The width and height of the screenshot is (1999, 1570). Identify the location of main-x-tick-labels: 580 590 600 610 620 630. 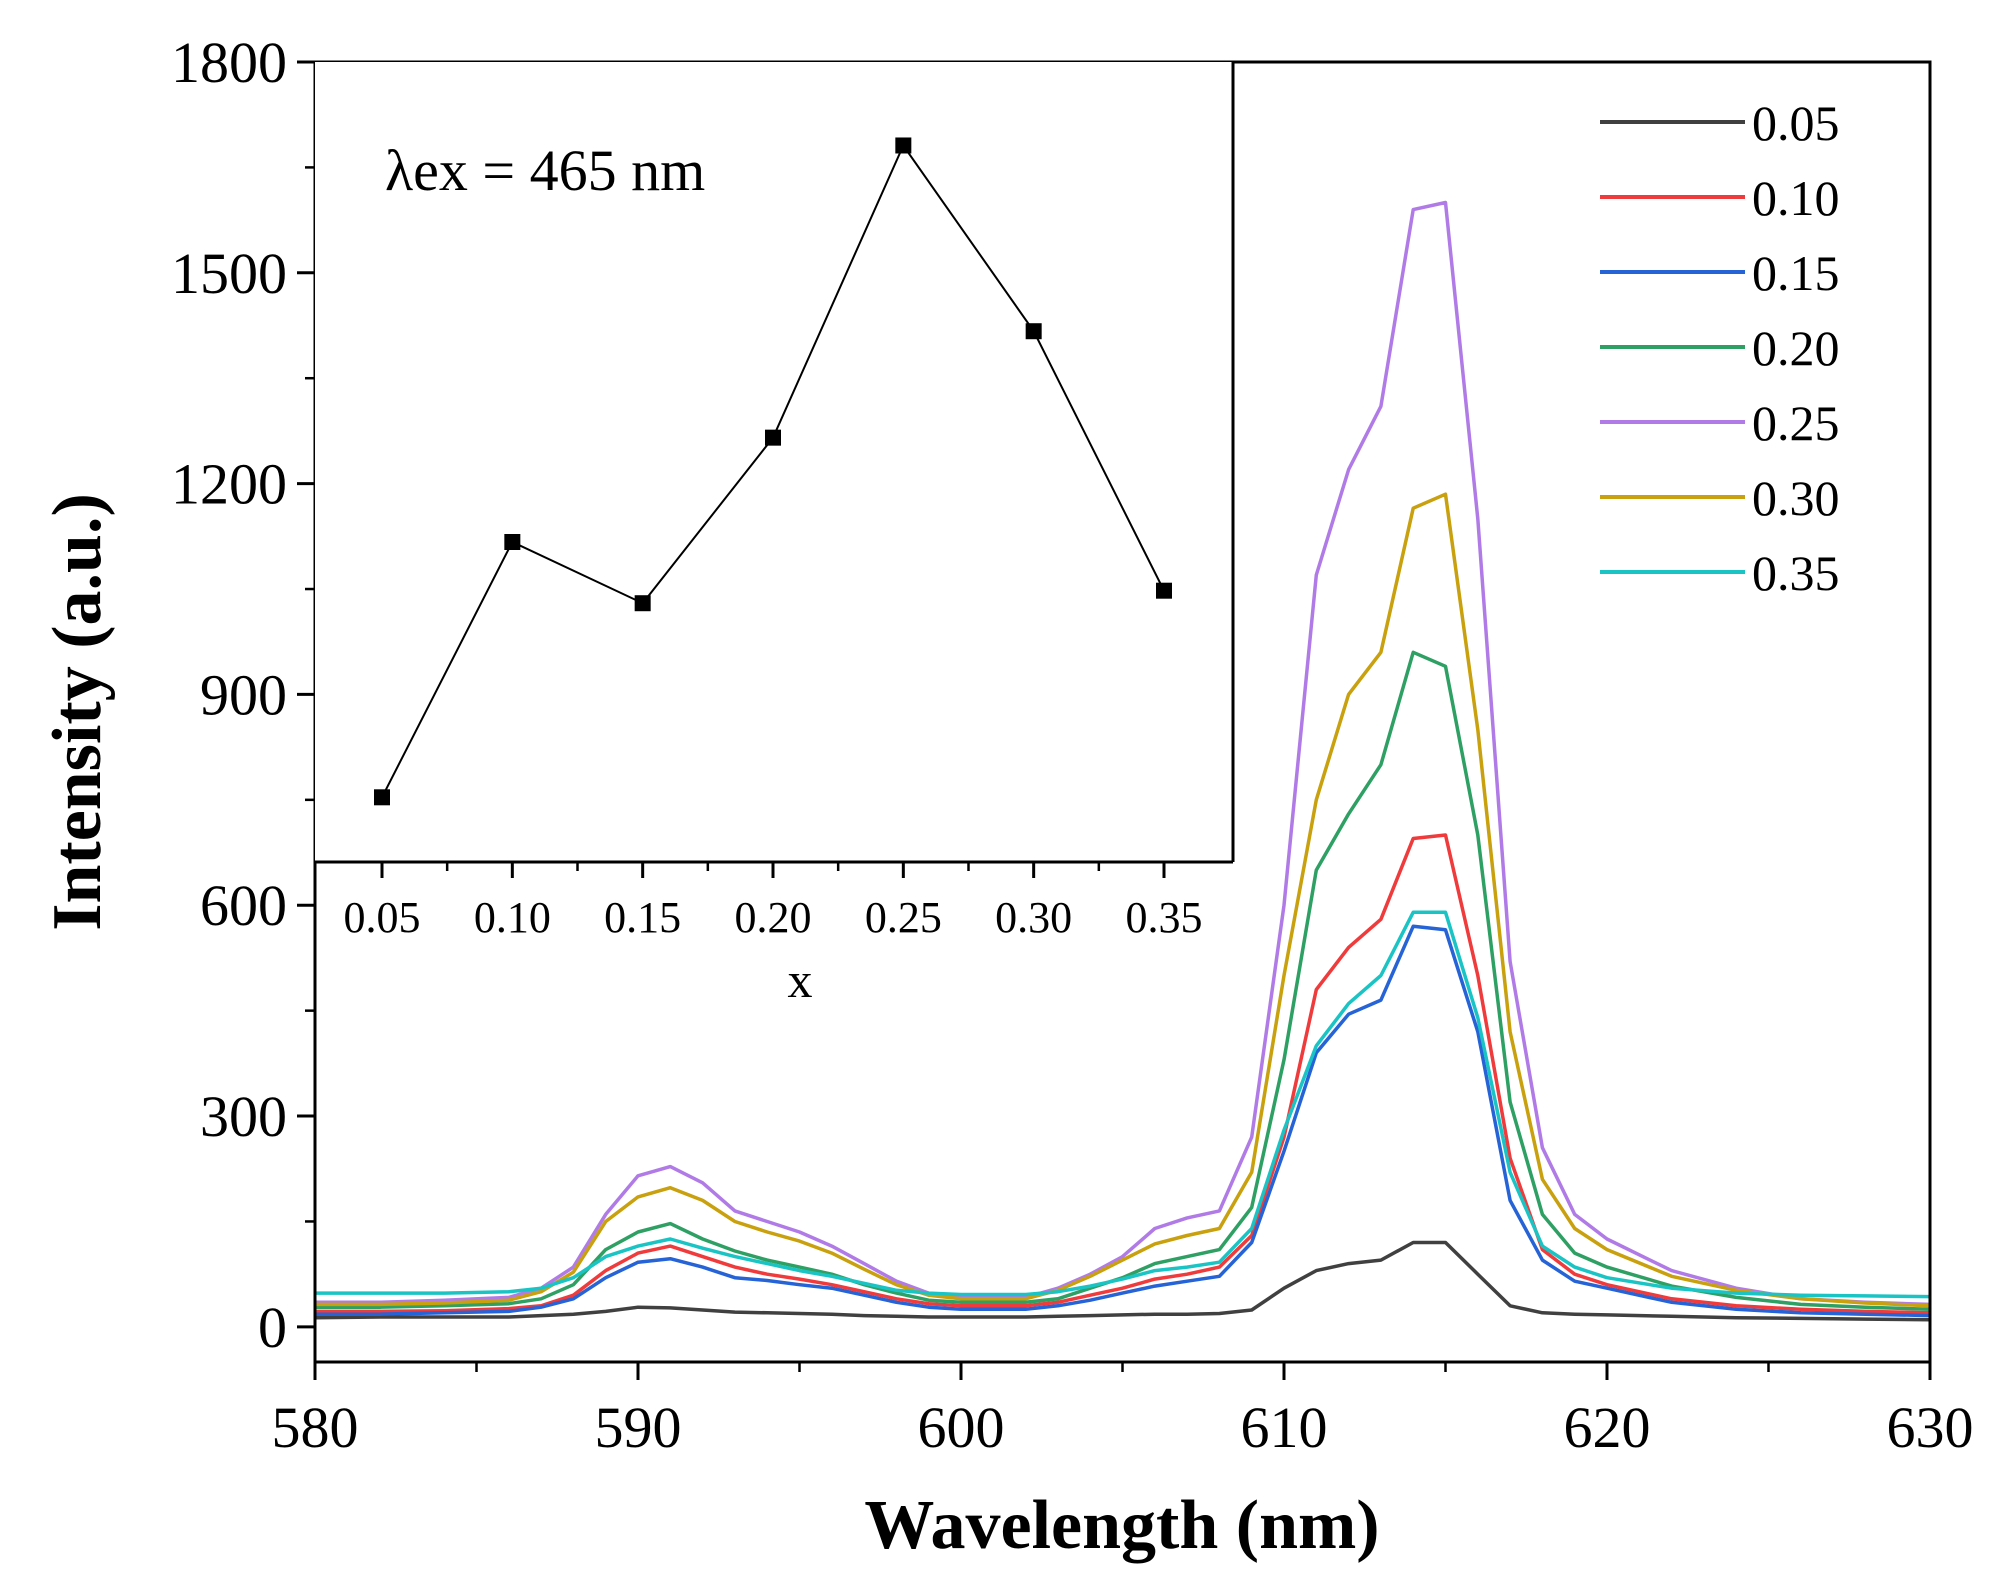
(1123, 1427).